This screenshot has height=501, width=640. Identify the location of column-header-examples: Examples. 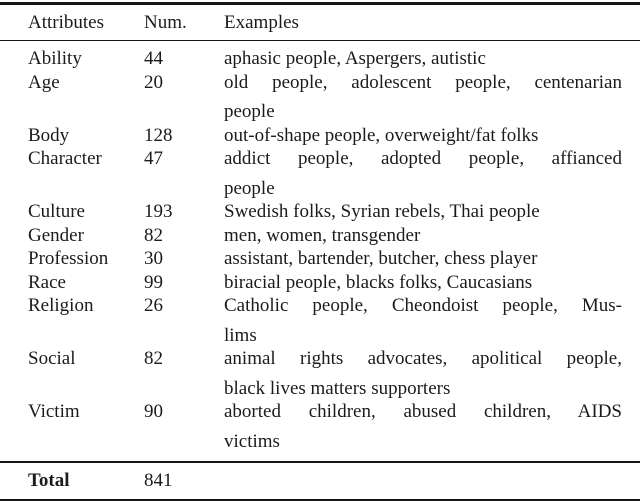
(261, 22).